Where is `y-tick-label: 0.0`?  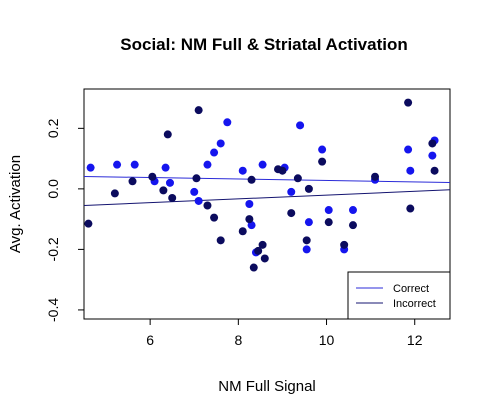
y-tick-label: 0.0 is located at coordinates (53, 189).